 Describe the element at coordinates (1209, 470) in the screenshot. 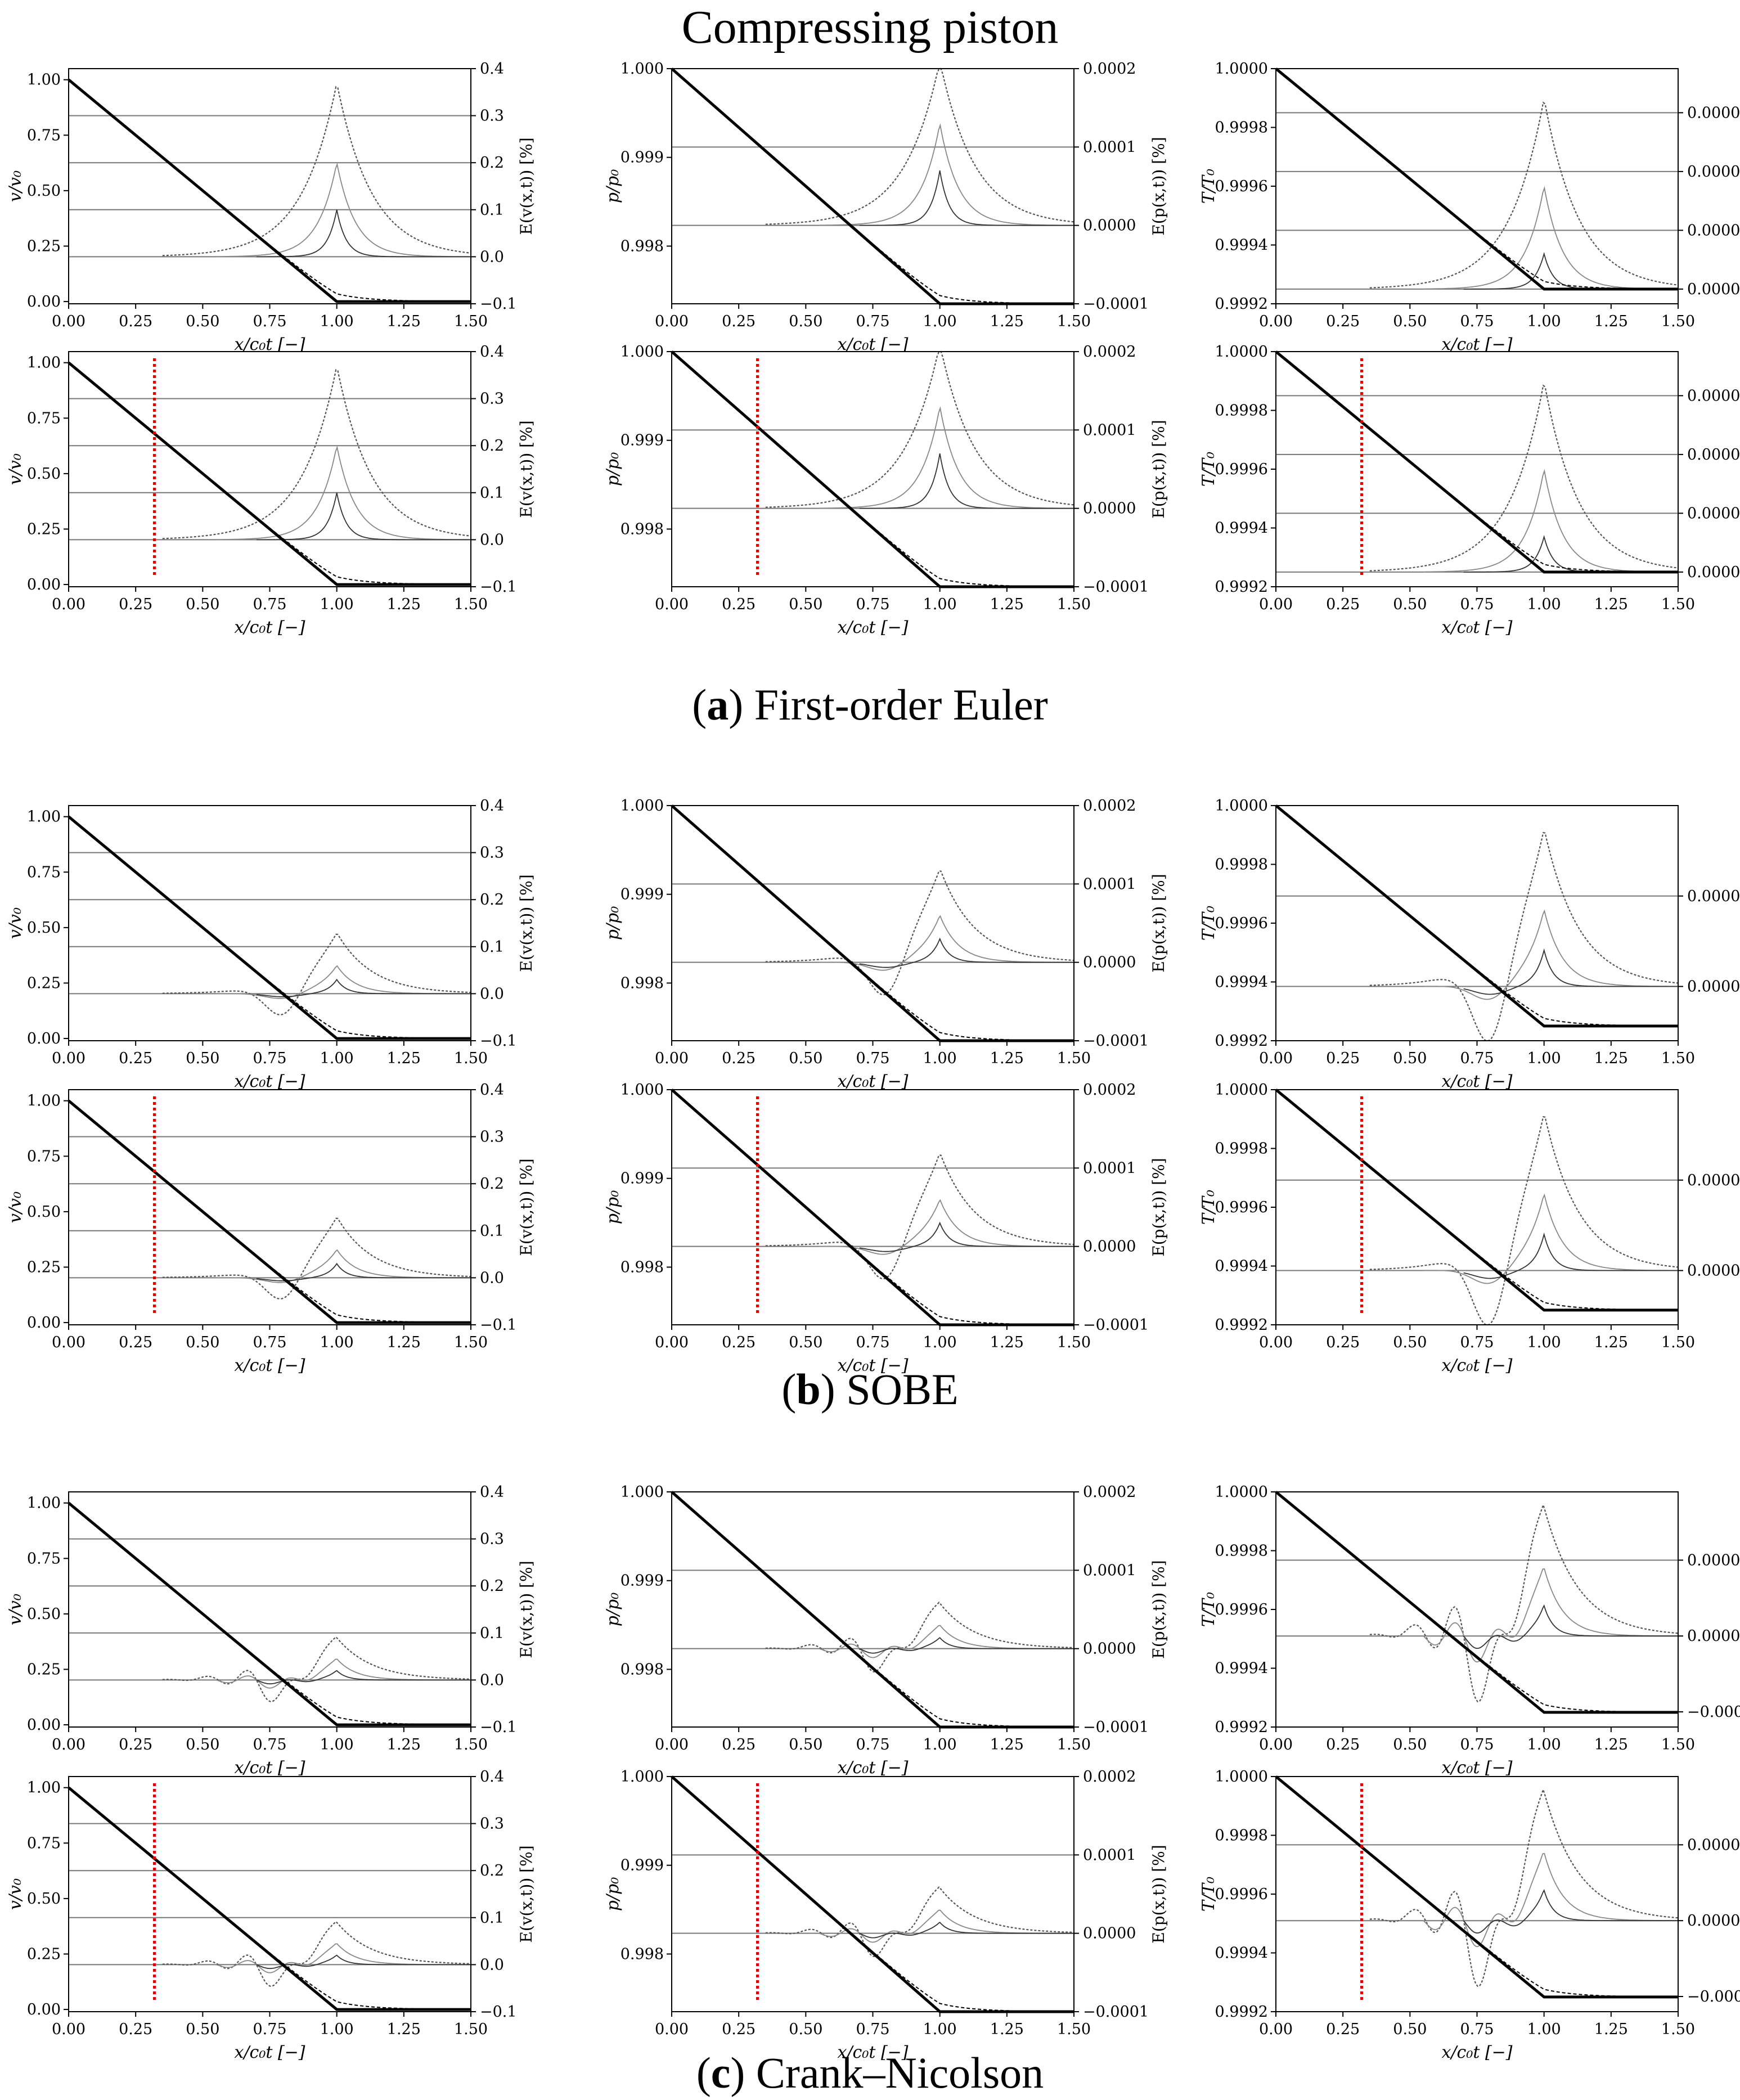

I see `y-axis-label: T/T₀` at that location.